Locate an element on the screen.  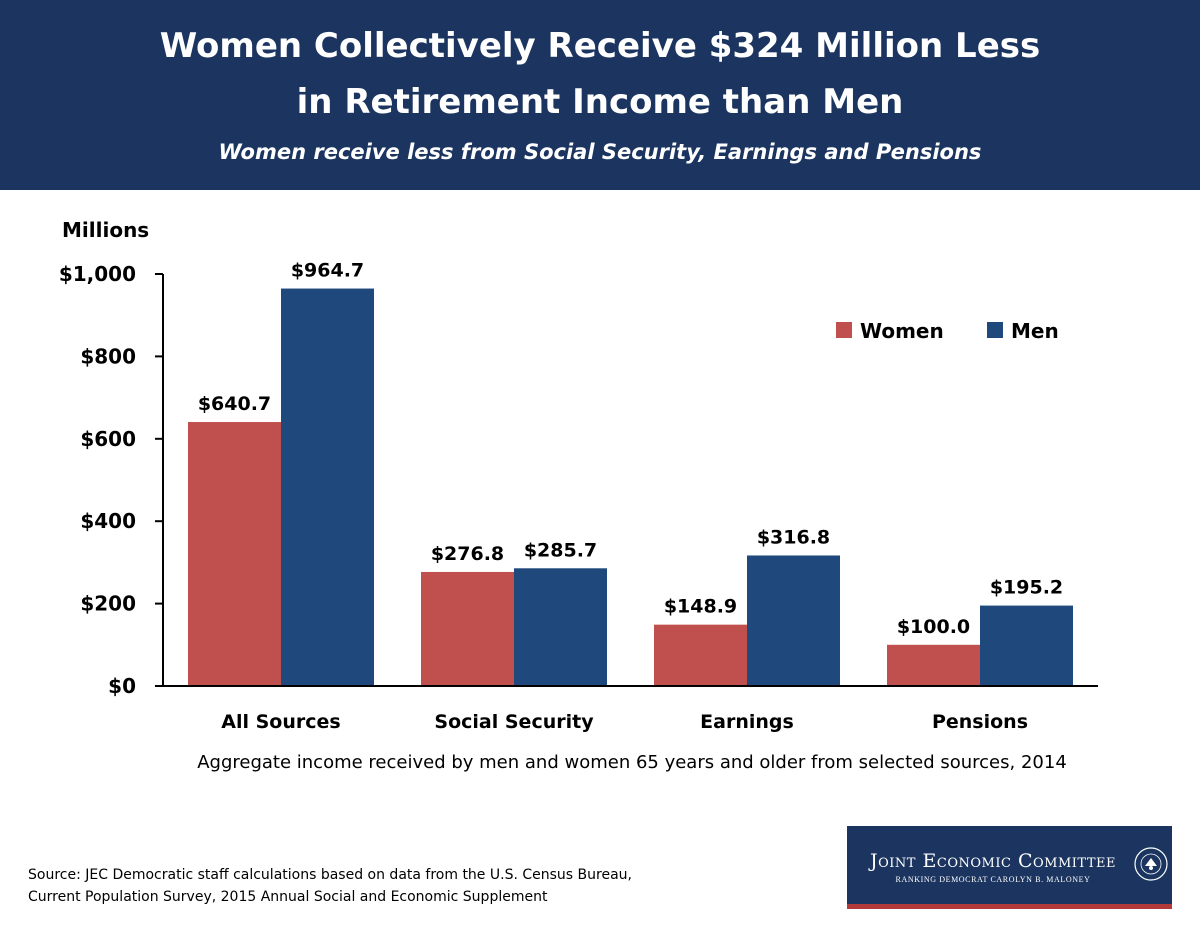
data-label-women-social-security: $276.8 is located at coordinates (467, 554).